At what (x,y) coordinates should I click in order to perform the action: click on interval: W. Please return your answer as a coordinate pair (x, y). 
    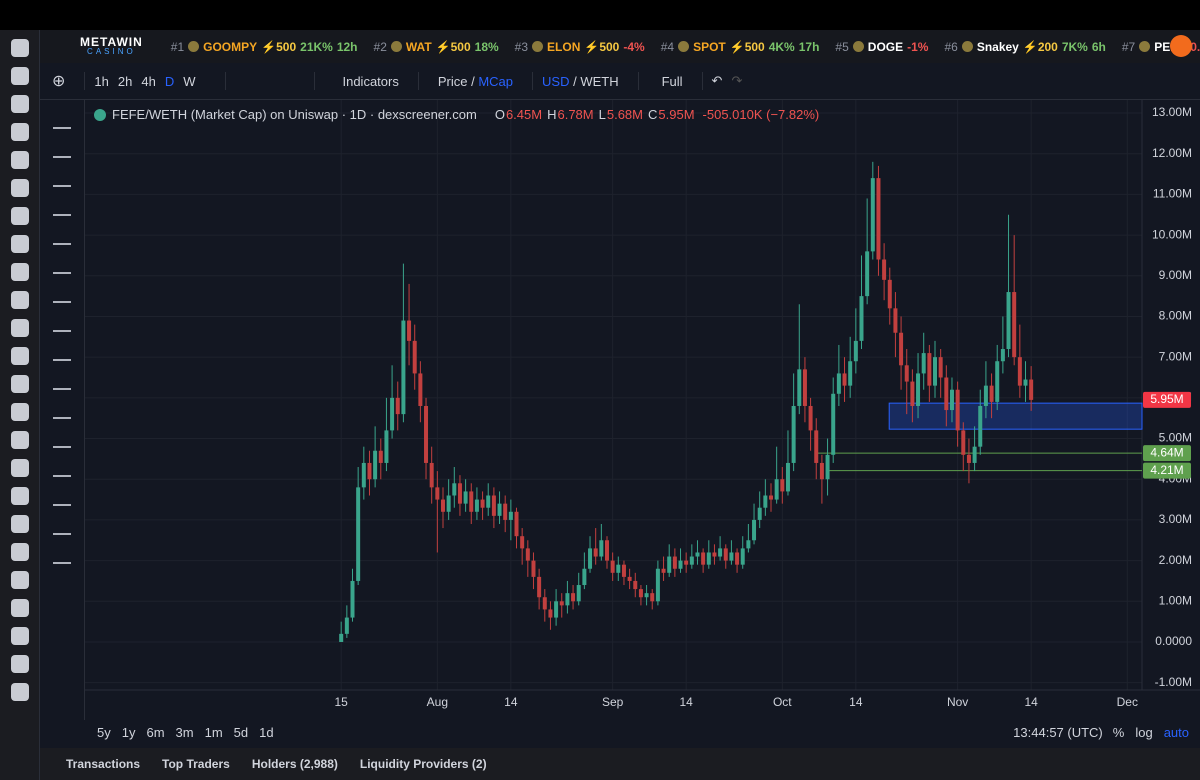
    Looking at the image, I should click on (189, 81).